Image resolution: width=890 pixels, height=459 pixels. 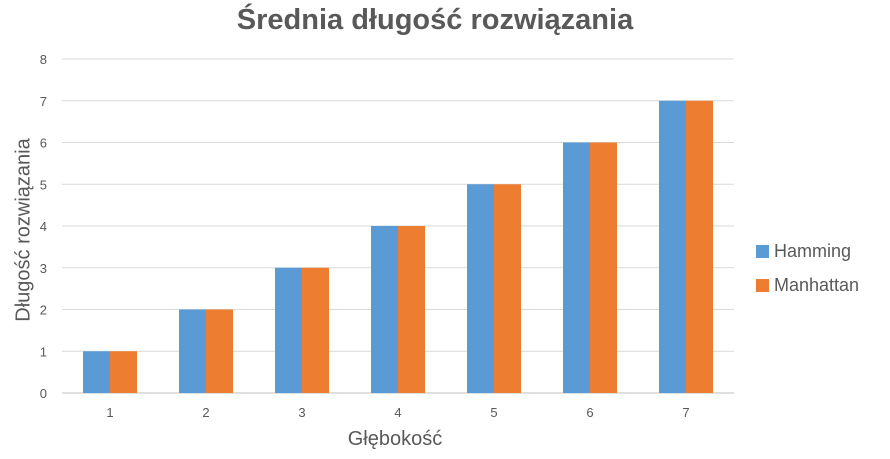 What do you see at coordinates (817, 284) in the screenshot?
I see `legend-label-manhattan: Manhattan` at bounding box center [817, 284].